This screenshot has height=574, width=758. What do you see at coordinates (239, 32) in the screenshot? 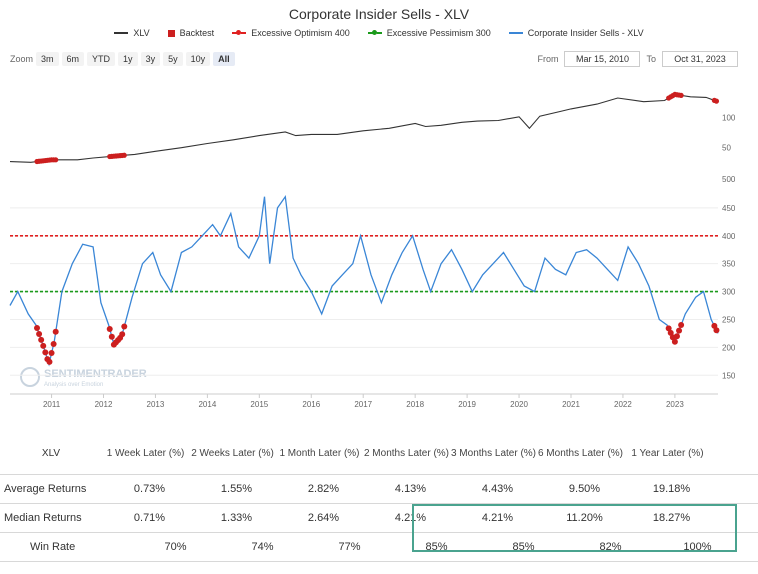
I see `optimism-line-icon` at bounding box center [239, 32].